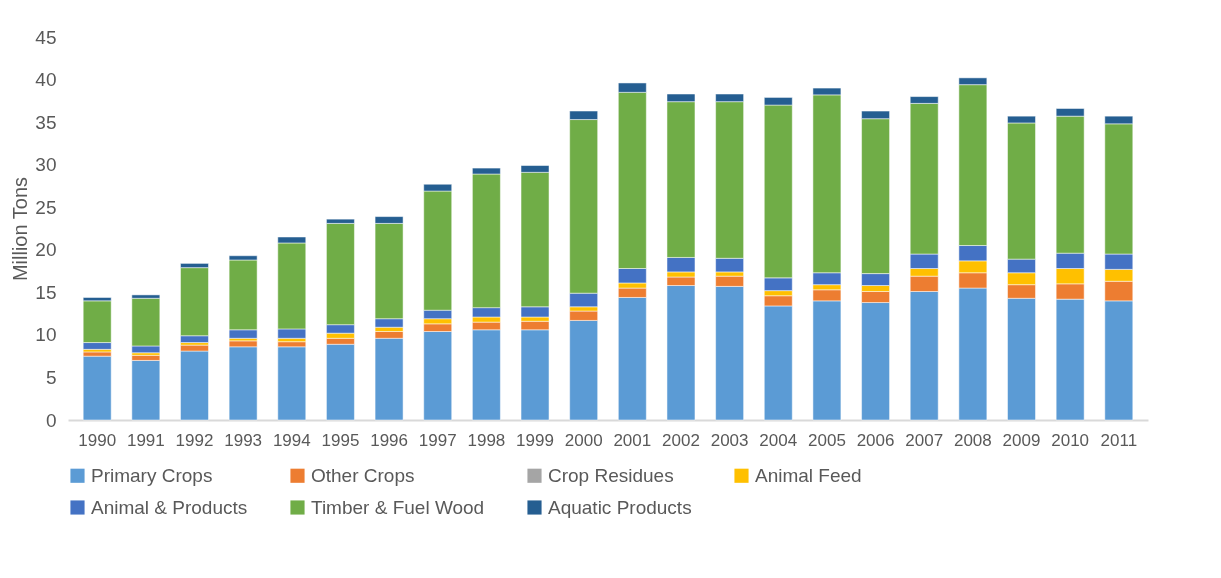 This screenshot has height=578, width=1221. What do you see at coordinates (46, 80) in the screenshot?
I see `y-tick-label: 40` at bounding box center [46, 80].